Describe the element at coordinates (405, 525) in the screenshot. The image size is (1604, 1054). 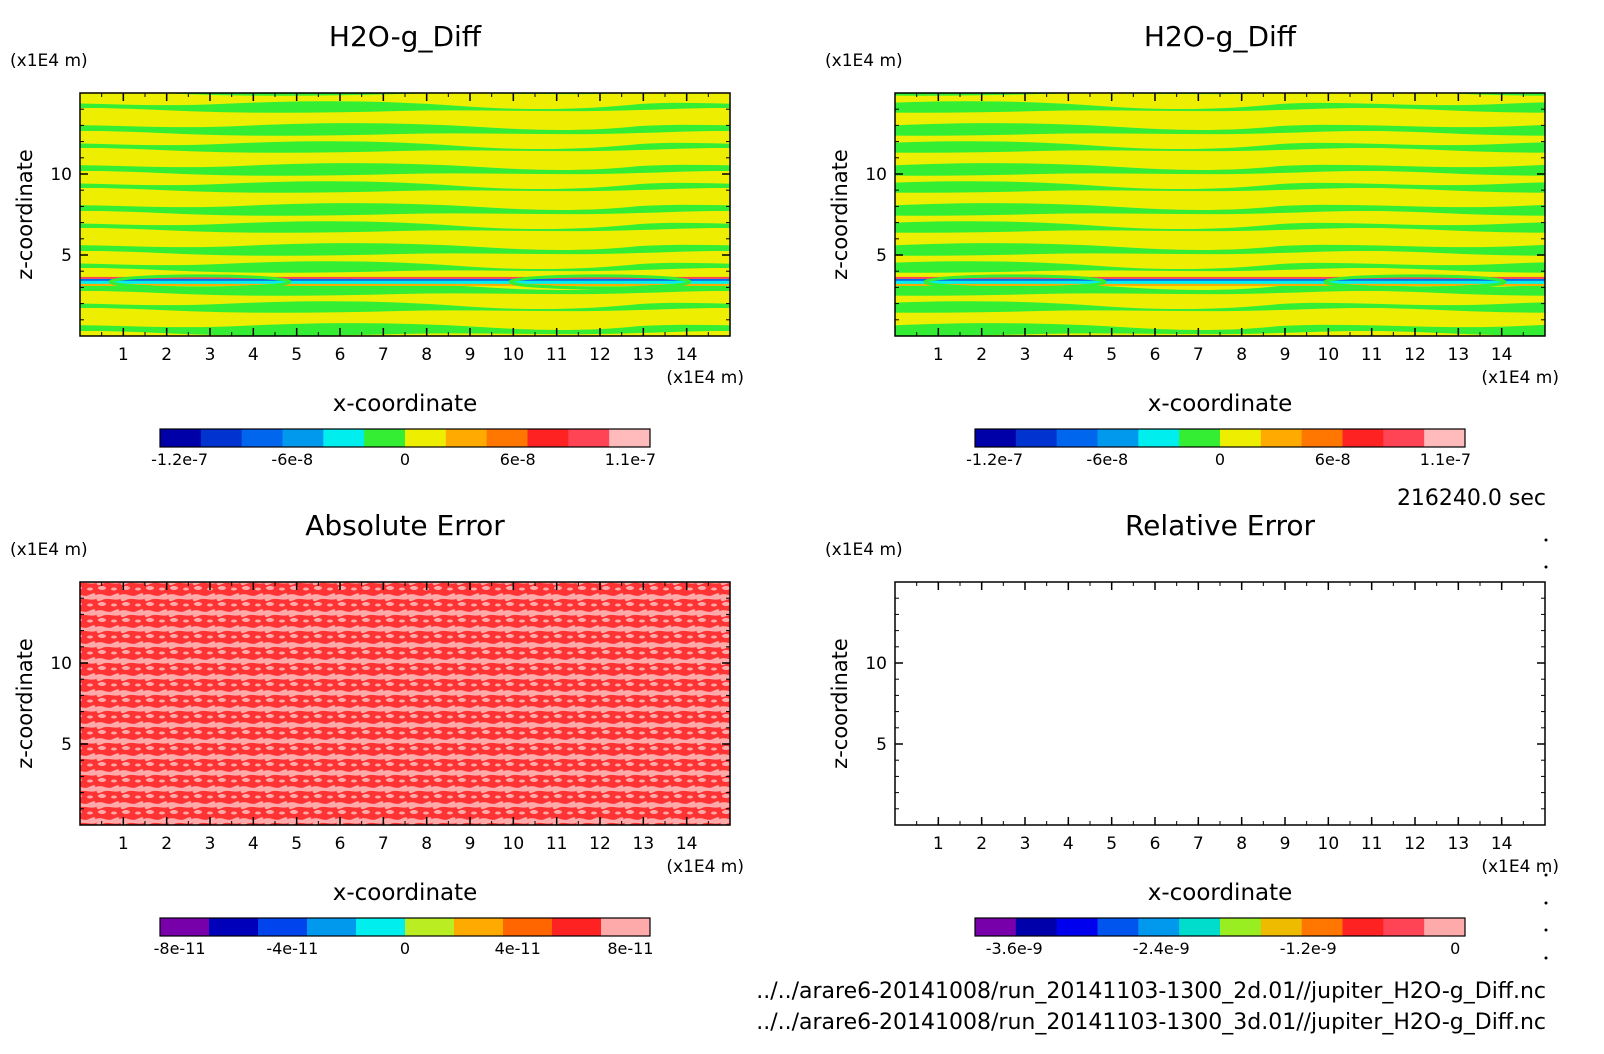
I see `chart-title: Absolute Error` at that location.